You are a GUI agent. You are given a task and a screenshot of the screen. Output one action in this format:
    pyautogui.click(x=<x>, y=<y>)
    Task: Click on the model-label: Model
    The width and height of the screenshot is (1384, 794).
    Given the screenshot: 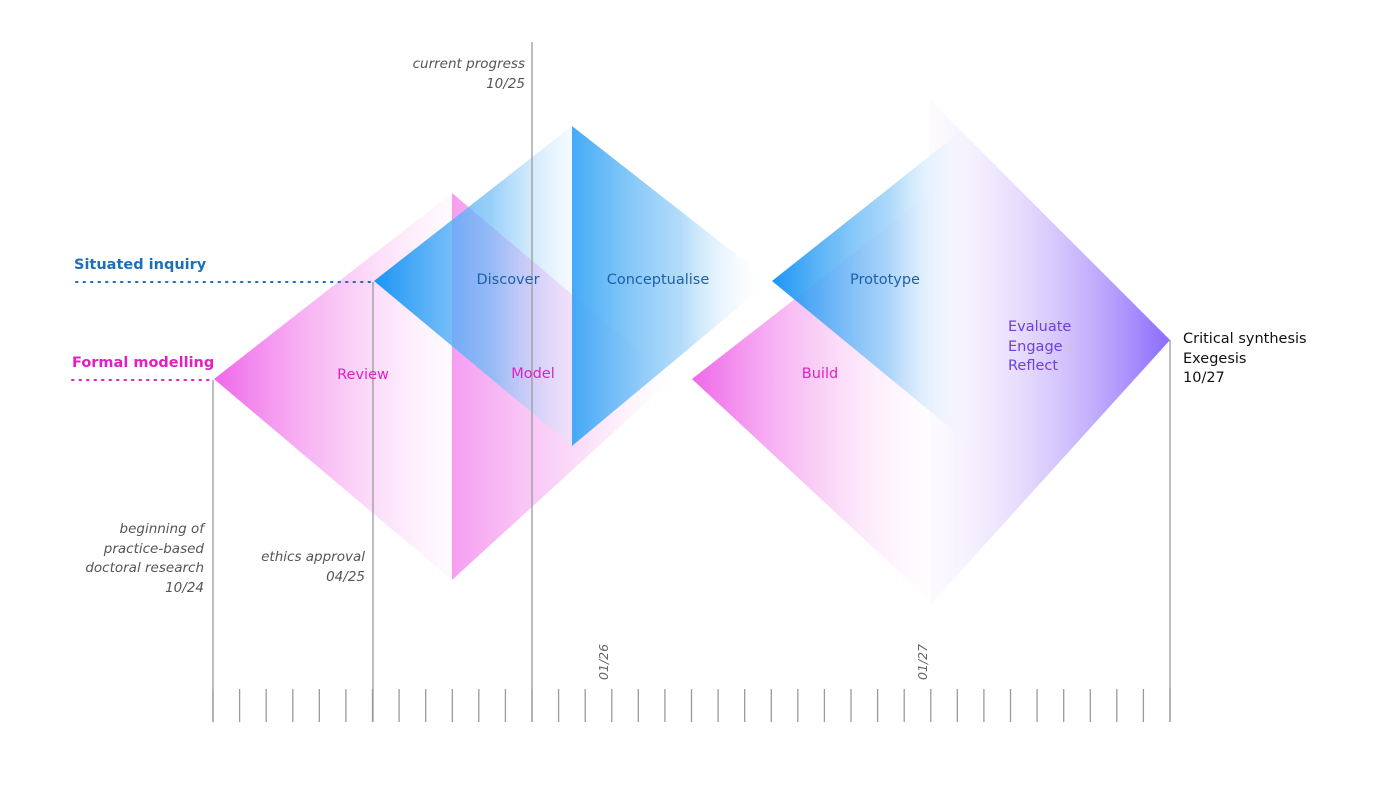 What is the action you would take?
    pyautogui.click(x=533, y=374)
    